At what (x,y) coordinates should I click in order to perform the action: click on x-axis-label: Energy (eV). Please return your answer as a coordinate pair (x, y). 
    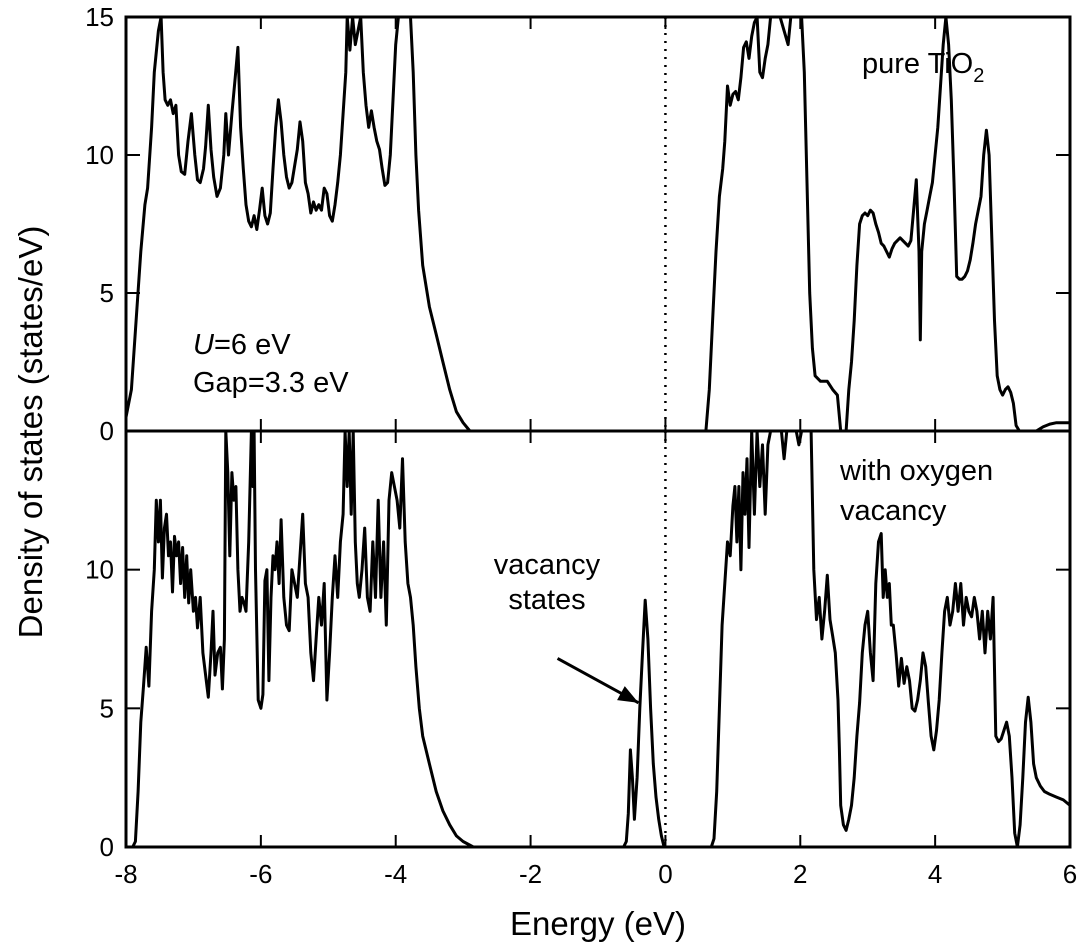
    Looking at the image, I should click on (598, 923).